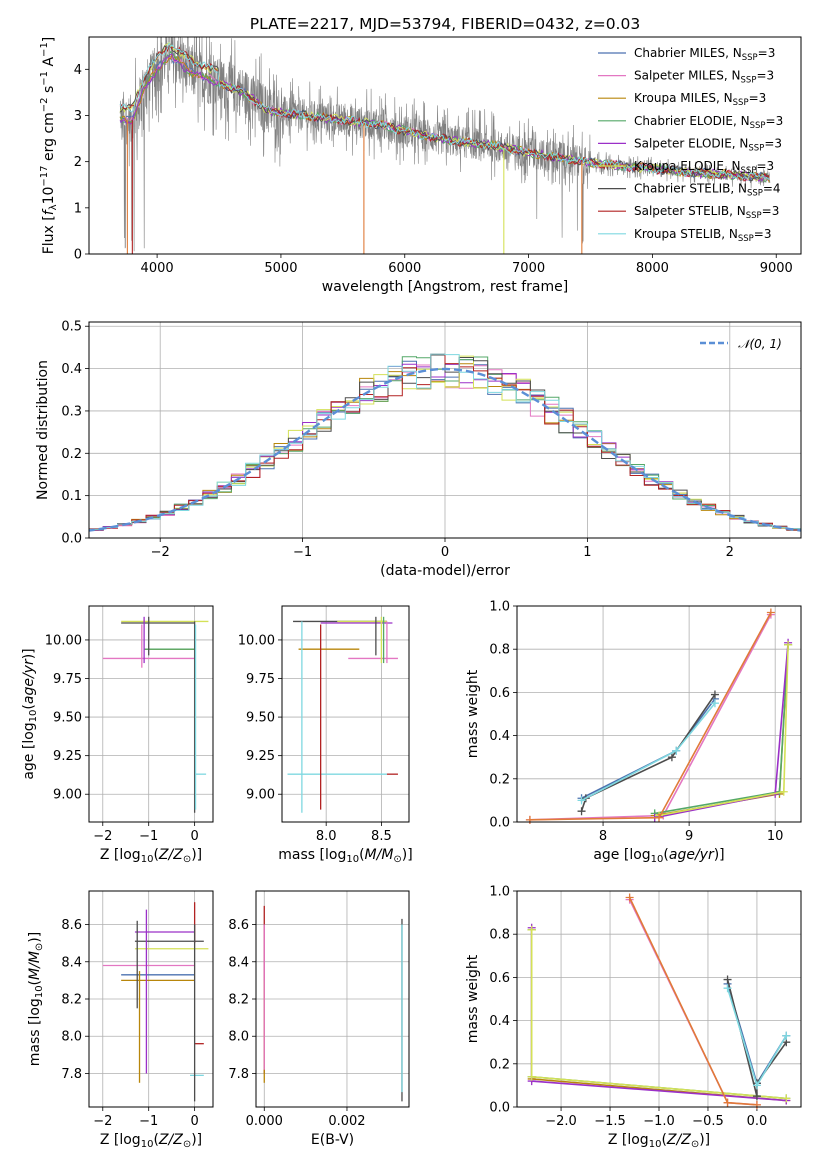 The image size is (819, 1170). I want to click on y-tick-label: 0.3, so click(71, 411).